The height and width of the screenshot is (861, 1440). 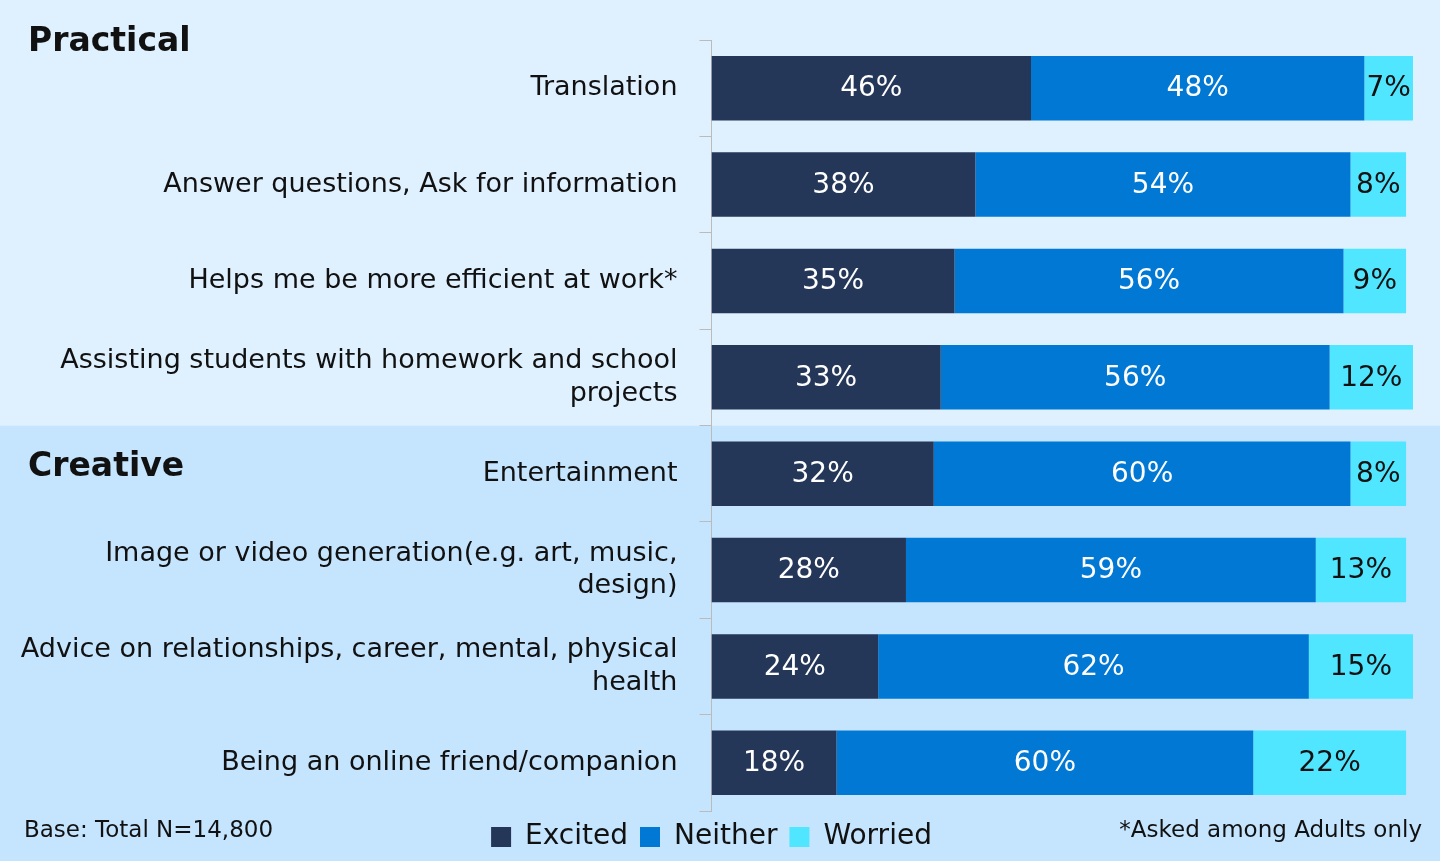 What do you see at coordinates (580, 471) in the screenshot?
I see `y-tick-label: Entertainment` at bounding box center [580, 471].